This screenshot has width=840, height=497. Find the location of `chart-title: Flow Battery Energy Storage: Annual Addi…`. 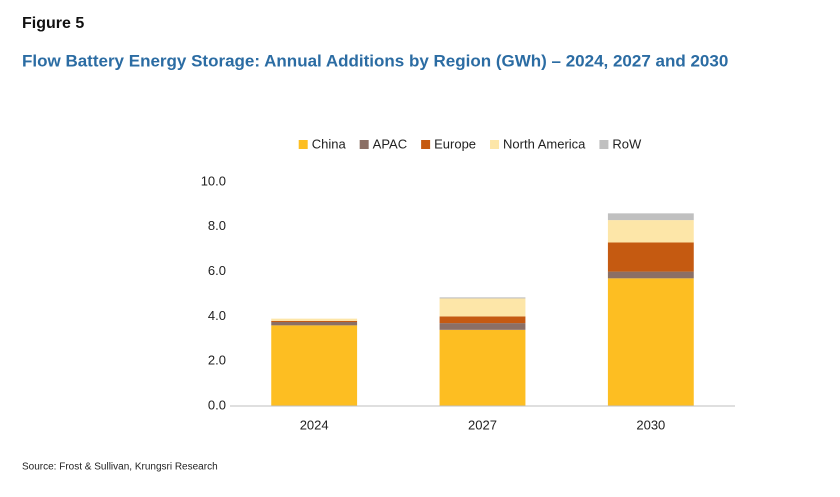

chart-title: Flow Battery Energy Storage: Annual Addi… is located at coordinates (375, 60).